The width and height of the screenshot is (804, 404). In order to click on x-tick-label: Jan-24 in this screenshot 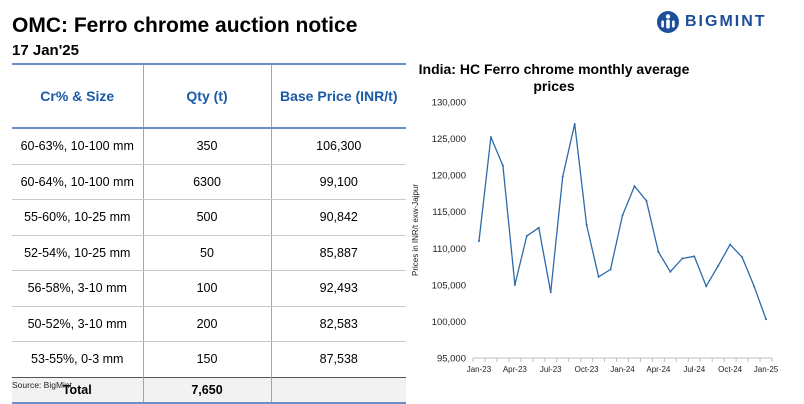, I will do `click(622, 369)`.